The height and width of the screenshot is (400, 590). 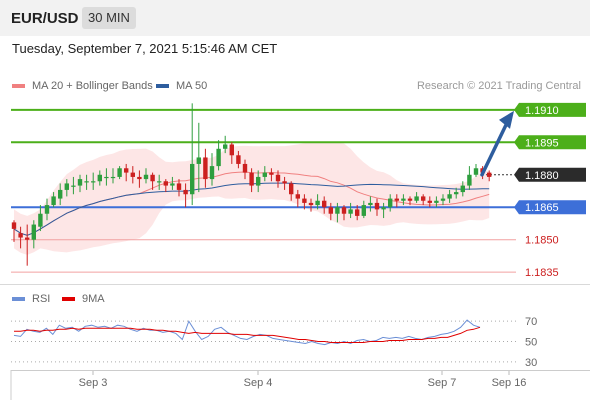 What do you see at coordinates (45, 18) in the screenshot?
I see `symbol-label: EUR/USD` at bounding box center [45, 18].